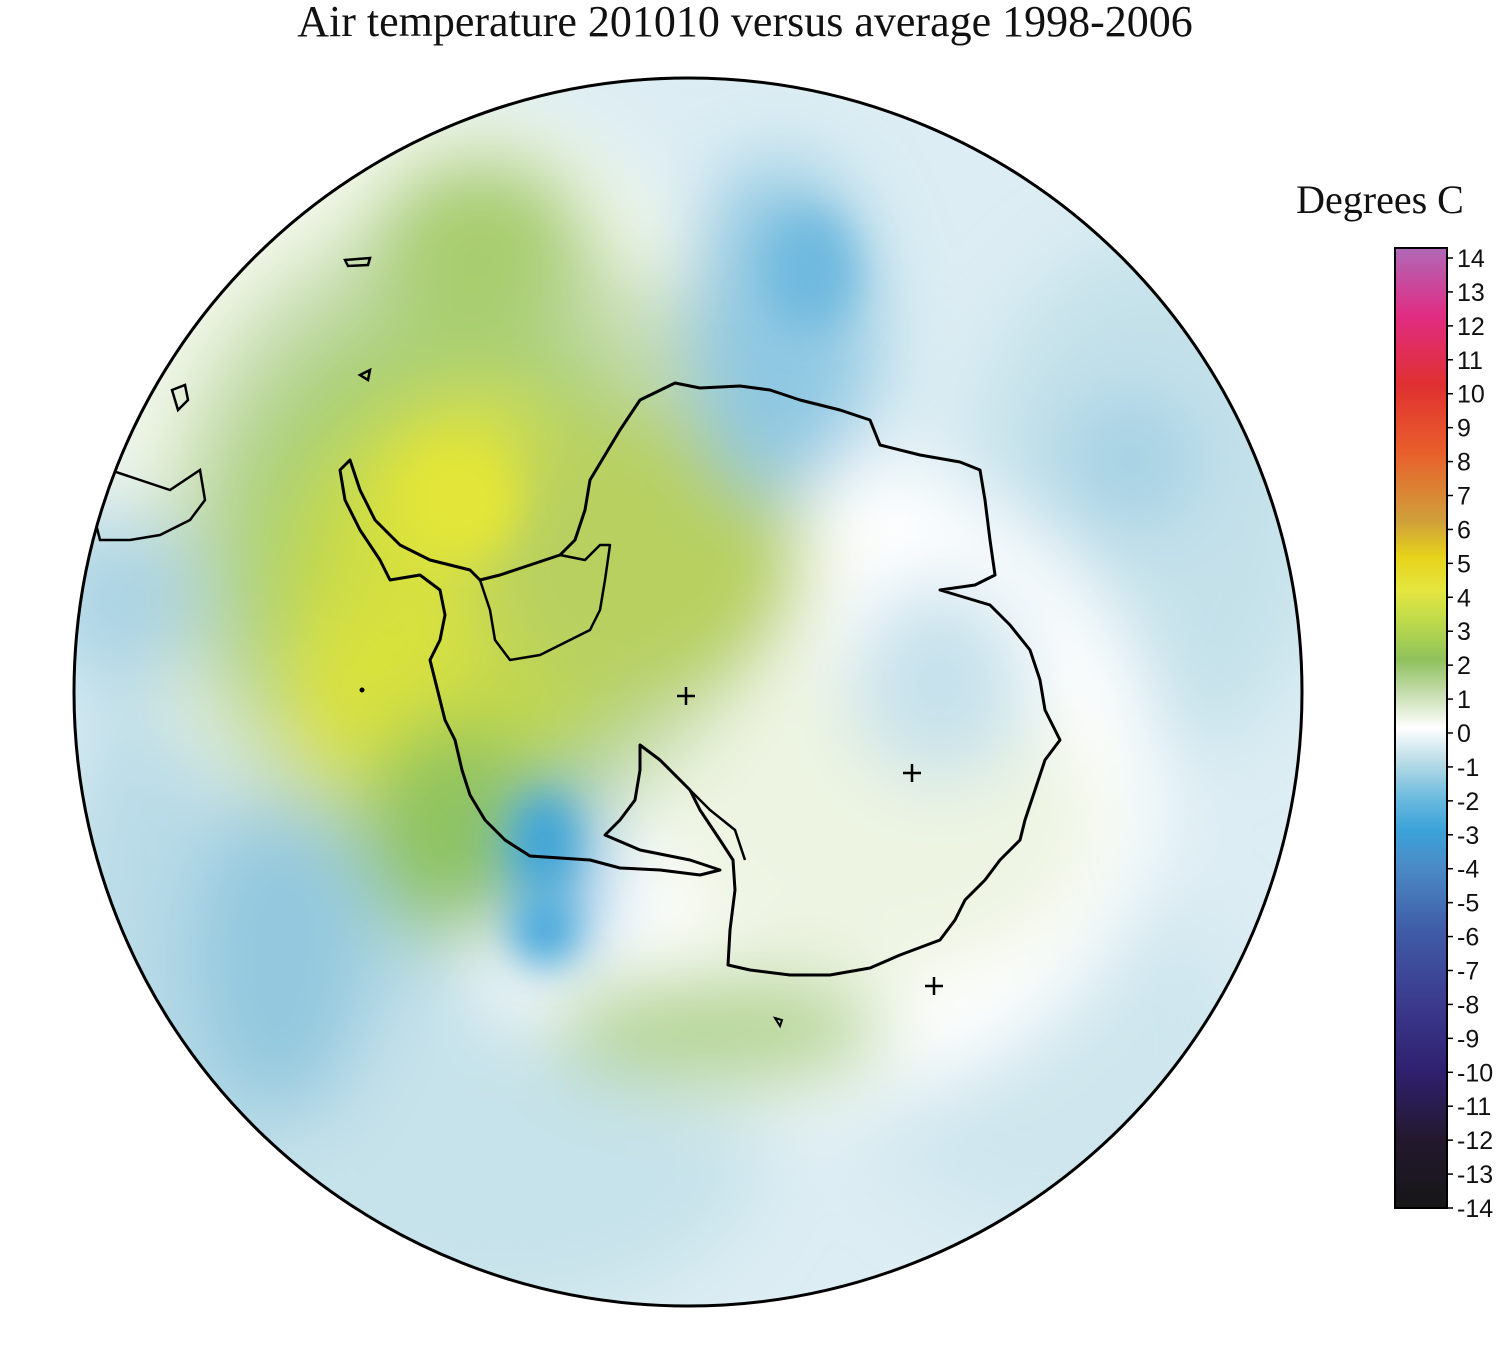 This screenshot has height=1371, width=1500. What do you see at coordinates (1468, 1005) in the screenshot?
I see `colorbar-tick-label: -8` at bounding box center [1468, 1005].